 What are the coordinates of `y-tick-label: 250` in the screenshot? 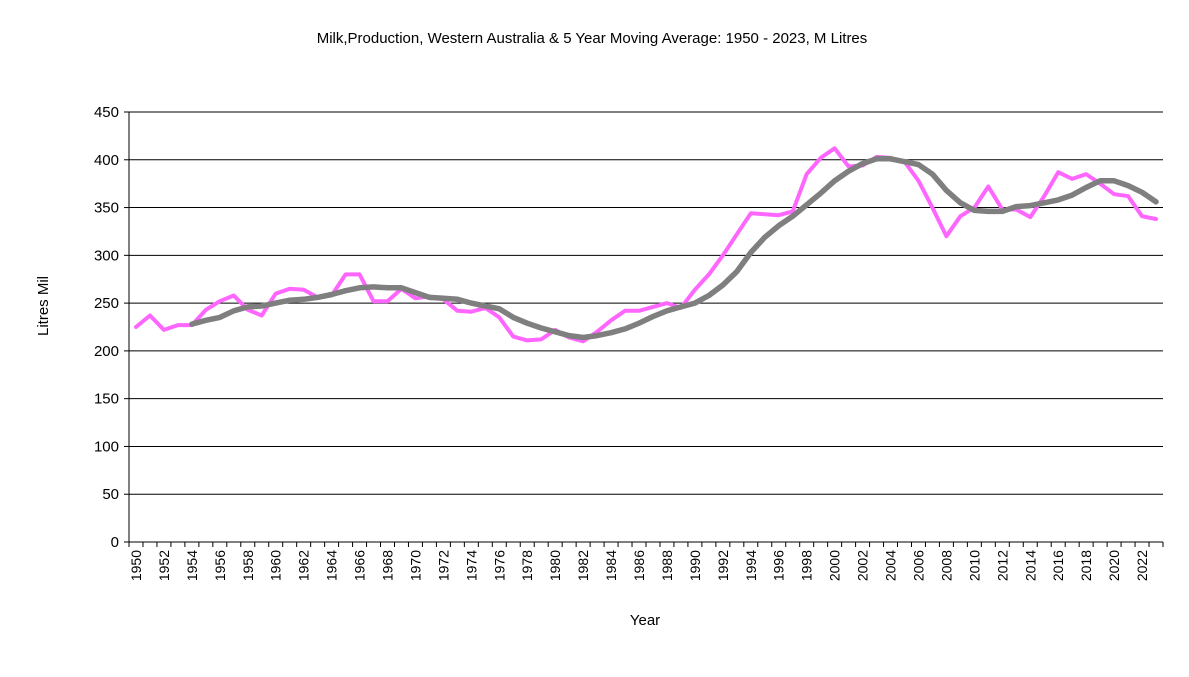 It's located at (106, 303).